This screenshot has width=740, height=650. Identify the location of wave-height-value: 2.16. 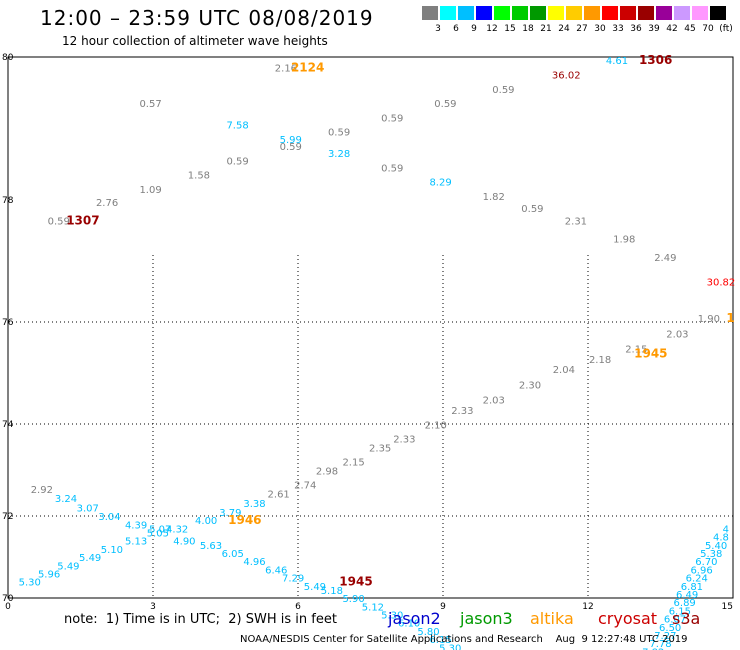
(286, 68).